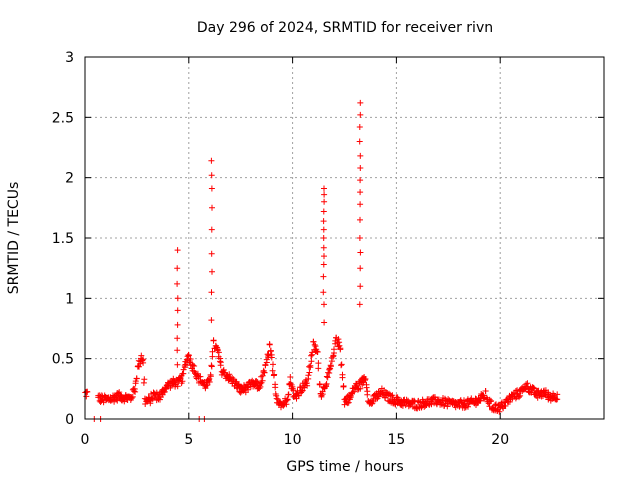 The height and width of the screenshot is (480, 640). Describe the element at coordinates (63, 118) in the screenshot. I see `y-tick-label: 2.5` at that location.